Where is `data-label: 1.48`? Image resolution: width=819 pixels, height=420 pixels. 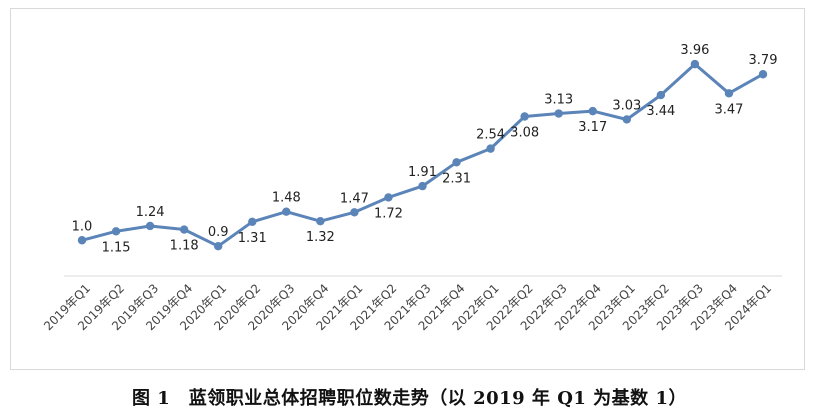 data-label: 1.48 is located at coordinates (286, 198).